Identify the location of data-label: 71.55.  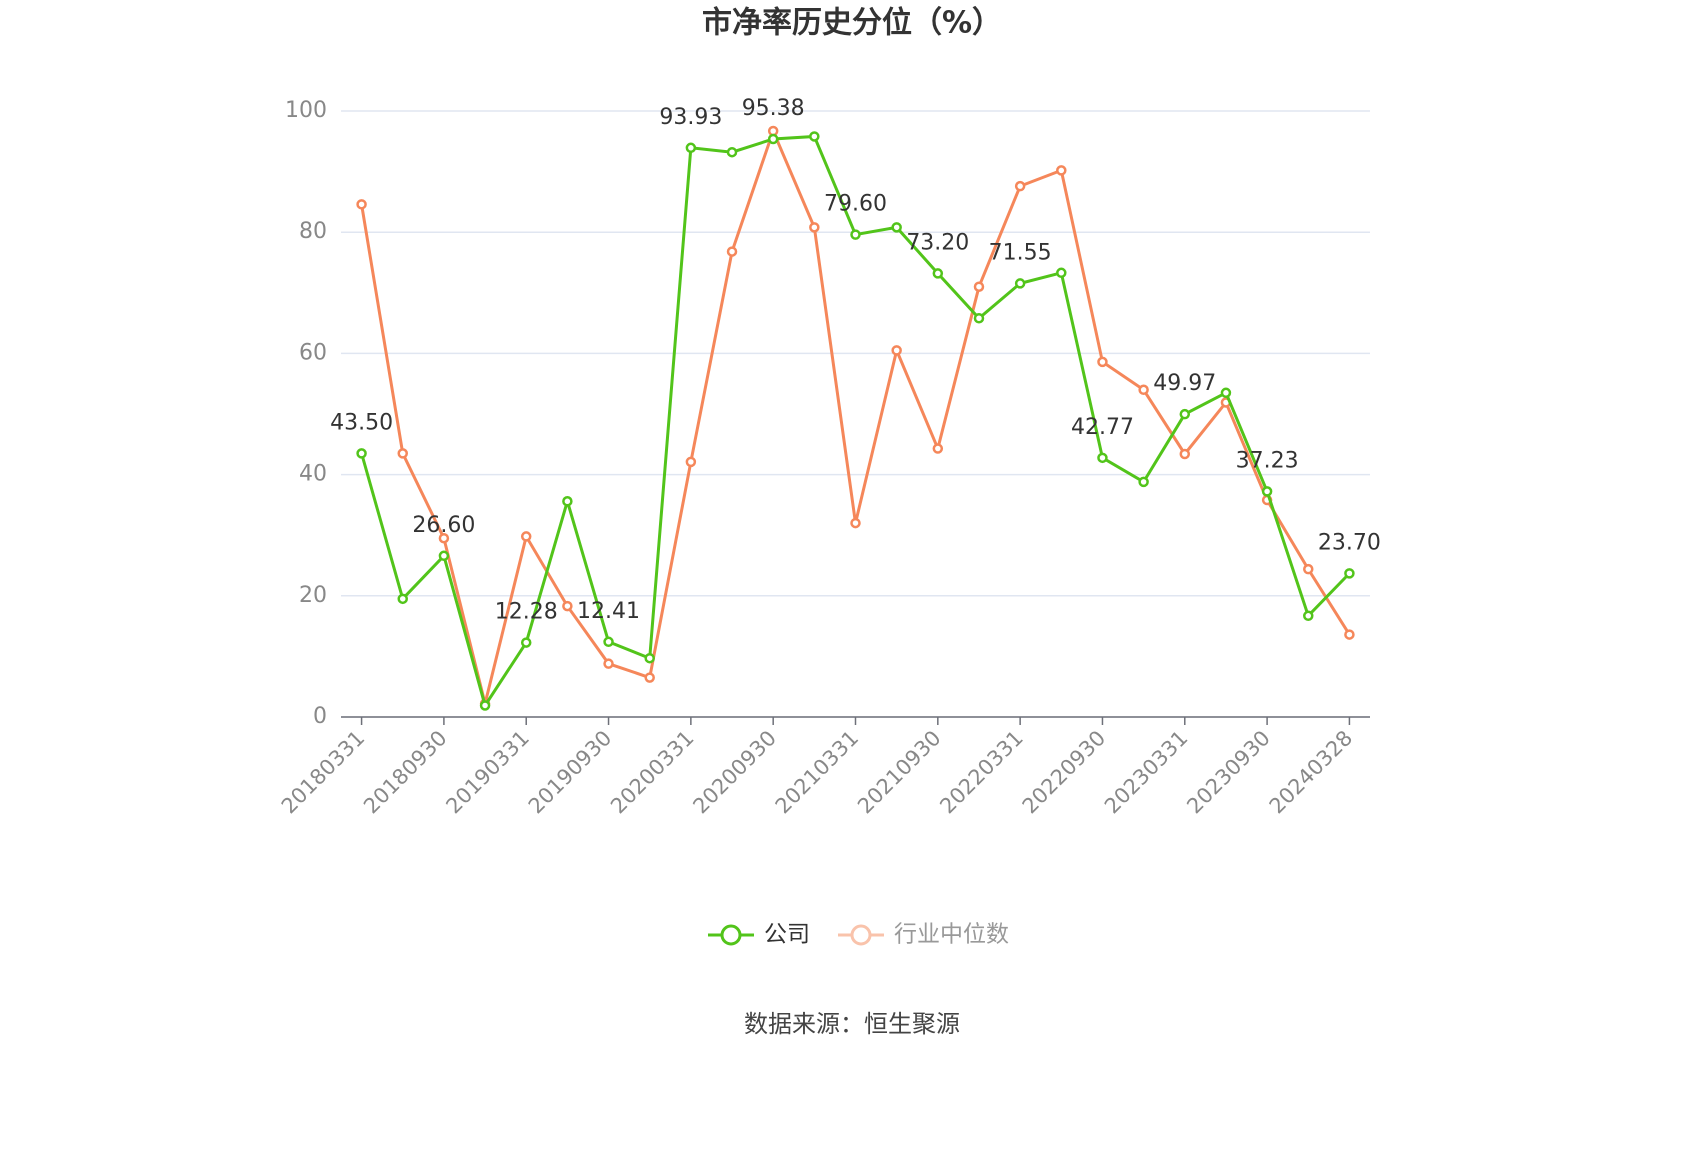
(1020, 252).